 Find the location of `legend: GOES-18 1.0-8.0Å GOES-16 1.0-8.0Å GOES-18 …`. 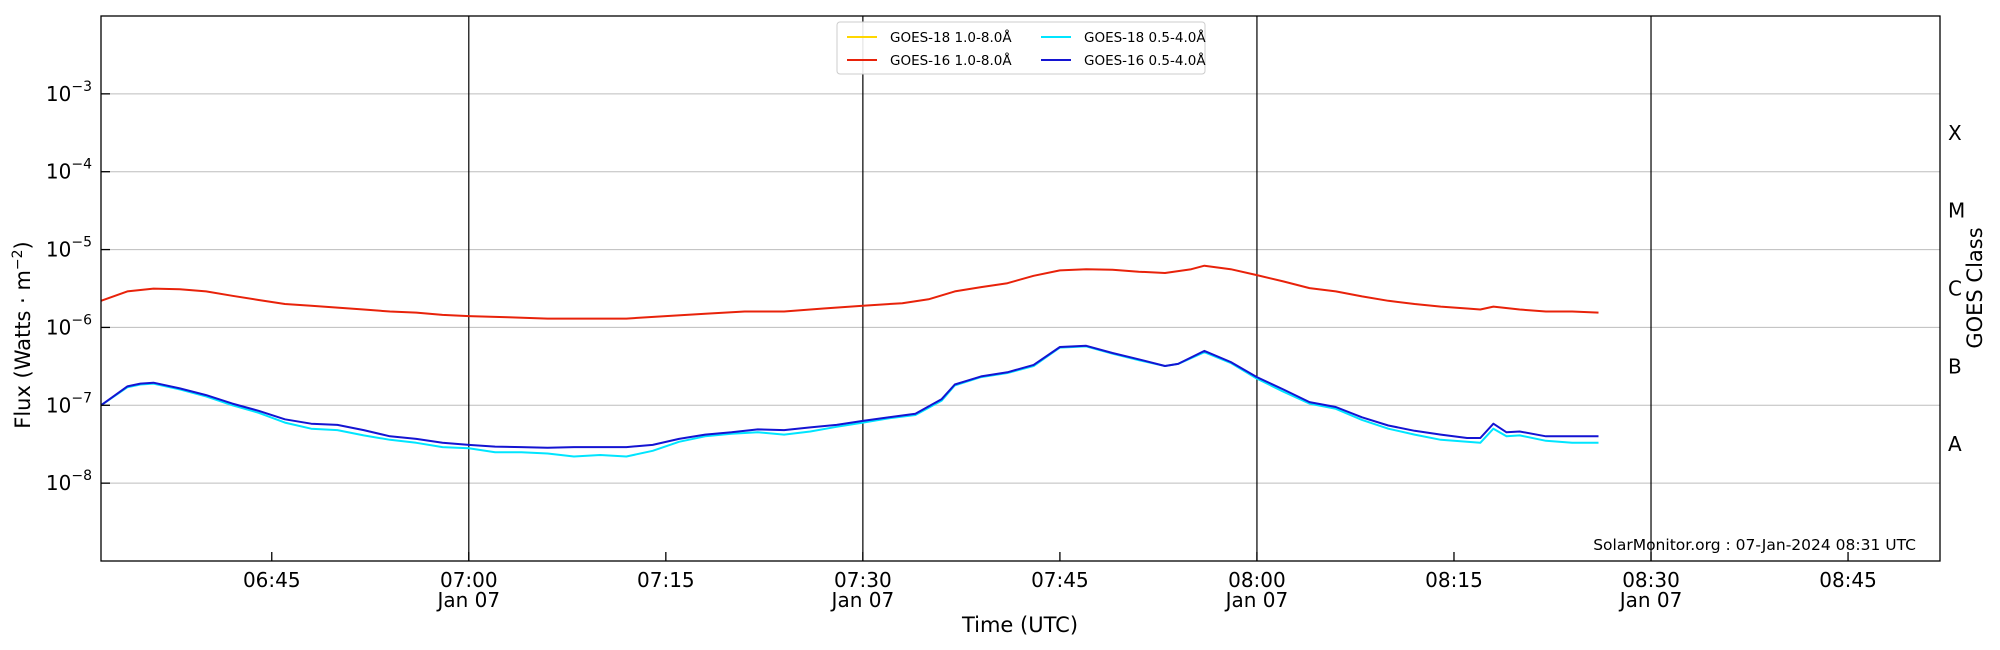

legend: GOES-18 1.0-8.0Å GOES-16 1.0-8.0Å GOES-18 … is located at coordinates (1021, 48).